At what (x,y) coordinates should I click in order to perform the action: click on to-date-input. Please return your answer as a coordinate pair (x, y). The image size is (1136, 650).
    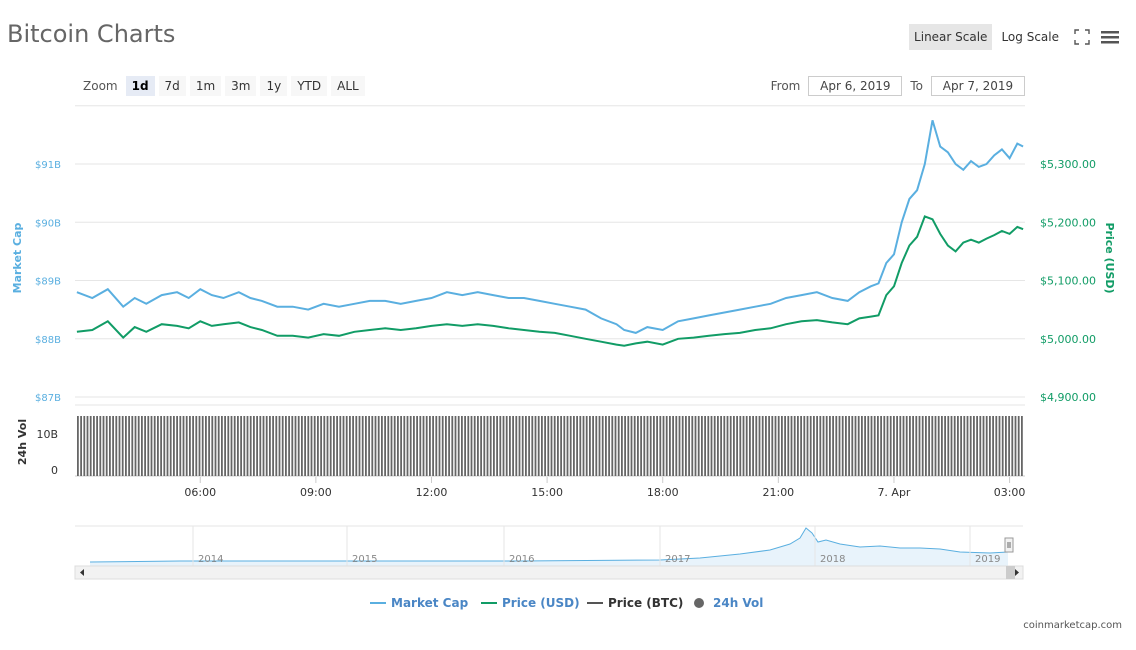
    Looking at the image, I should click on (978, 86).